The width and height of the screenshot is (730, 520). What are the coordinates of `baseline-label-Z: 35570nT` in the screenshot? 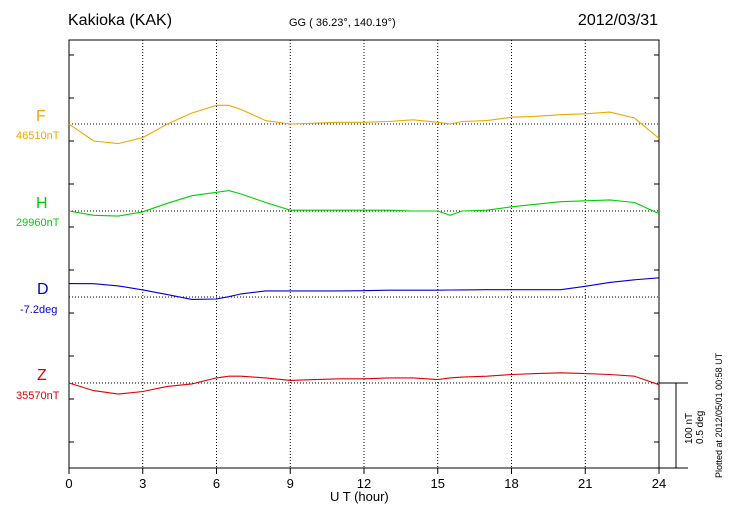 It's located at (38, 396).